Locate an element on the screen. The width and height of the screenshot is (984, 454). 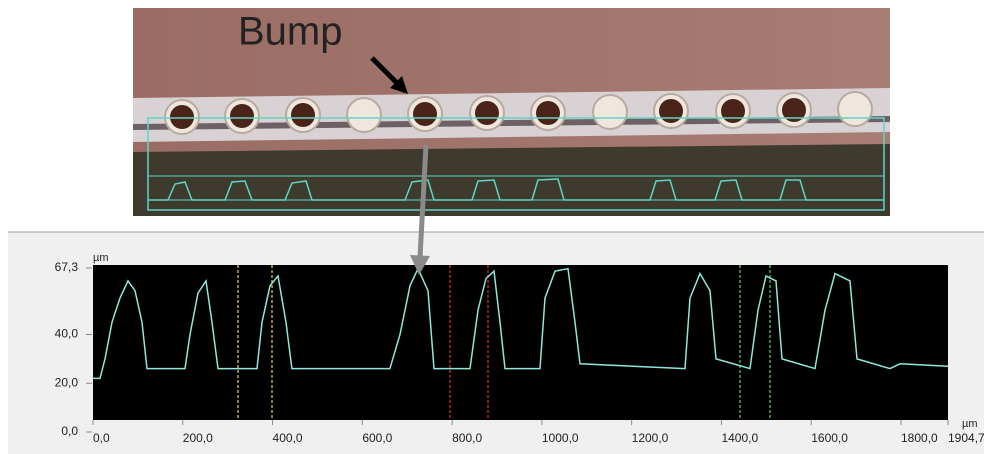
x-tick-label: 0,0 is located at coordinates (101, 438).